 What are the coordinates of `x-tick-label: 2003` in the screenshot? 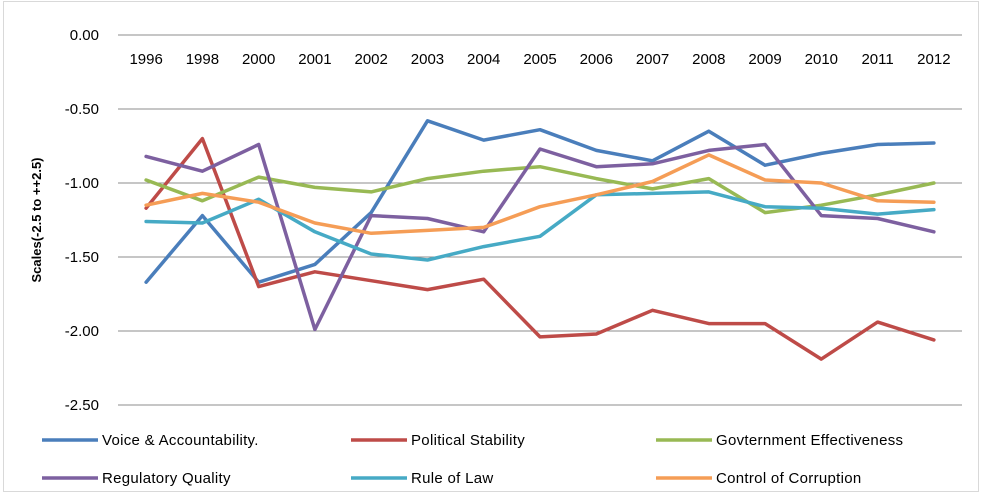 It's located at (427, 59).